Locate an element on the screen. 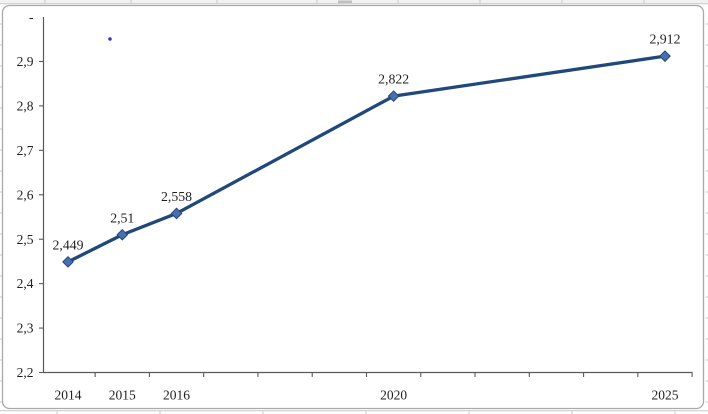  y-axis-tick-label: 2,9 is located at coordinates (25, 61).